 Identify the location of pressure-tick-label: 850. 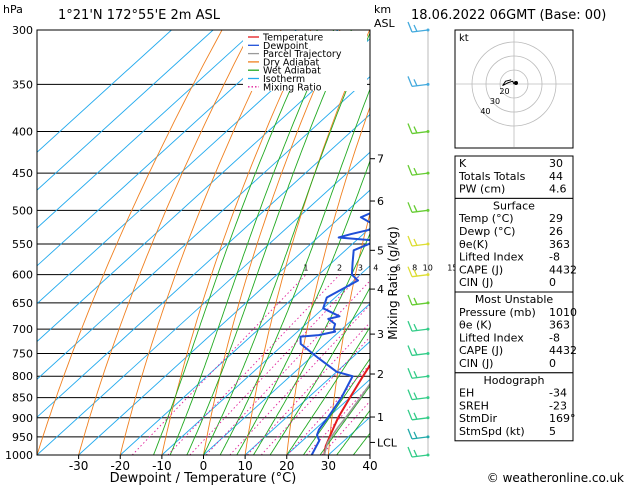
(22, 398).